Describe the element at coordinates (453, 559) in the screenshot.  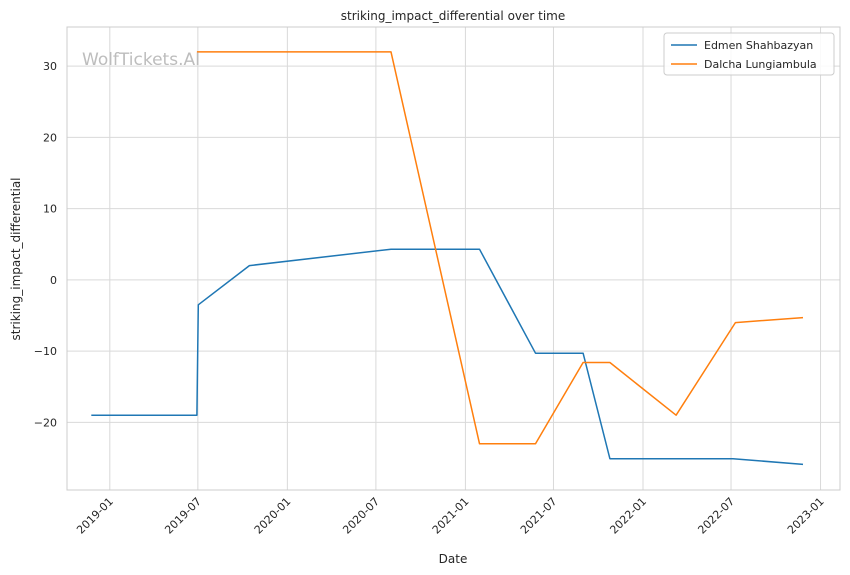
I see `x-axis-label: Date` at that location.